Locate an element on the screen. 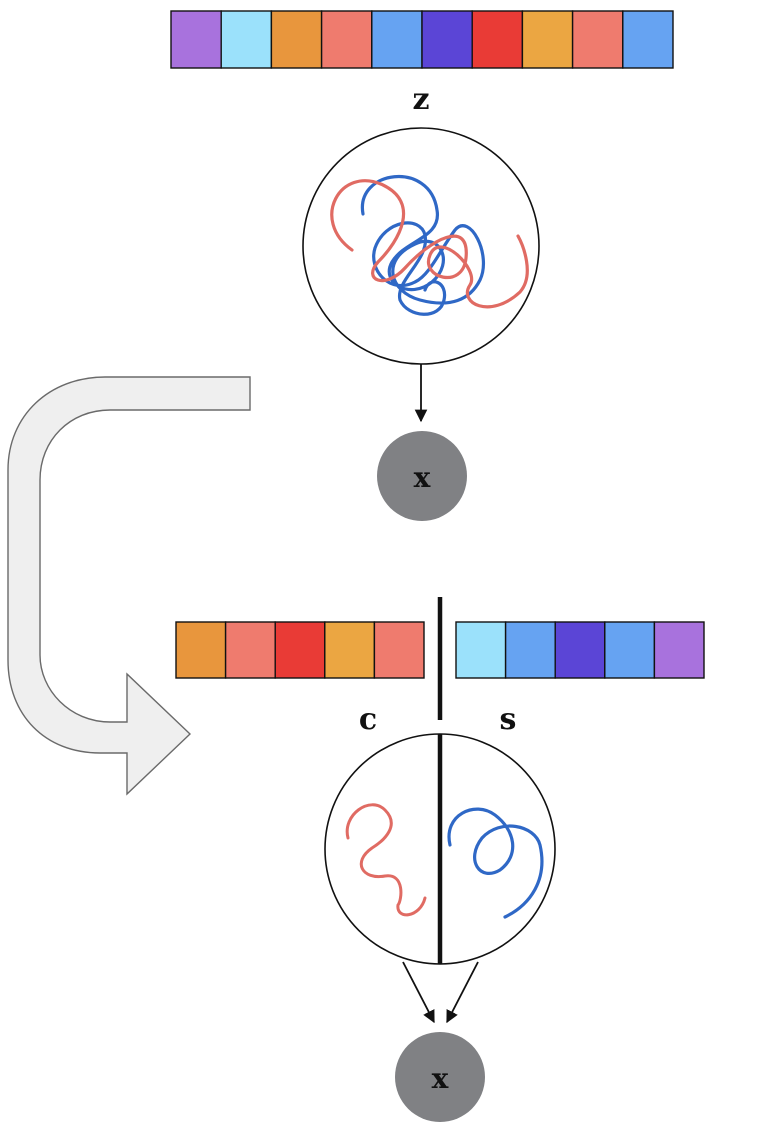 The width and height of the screenshot is (762, 1148). node-label-bottom: x is located at coordinates (440, 1078).